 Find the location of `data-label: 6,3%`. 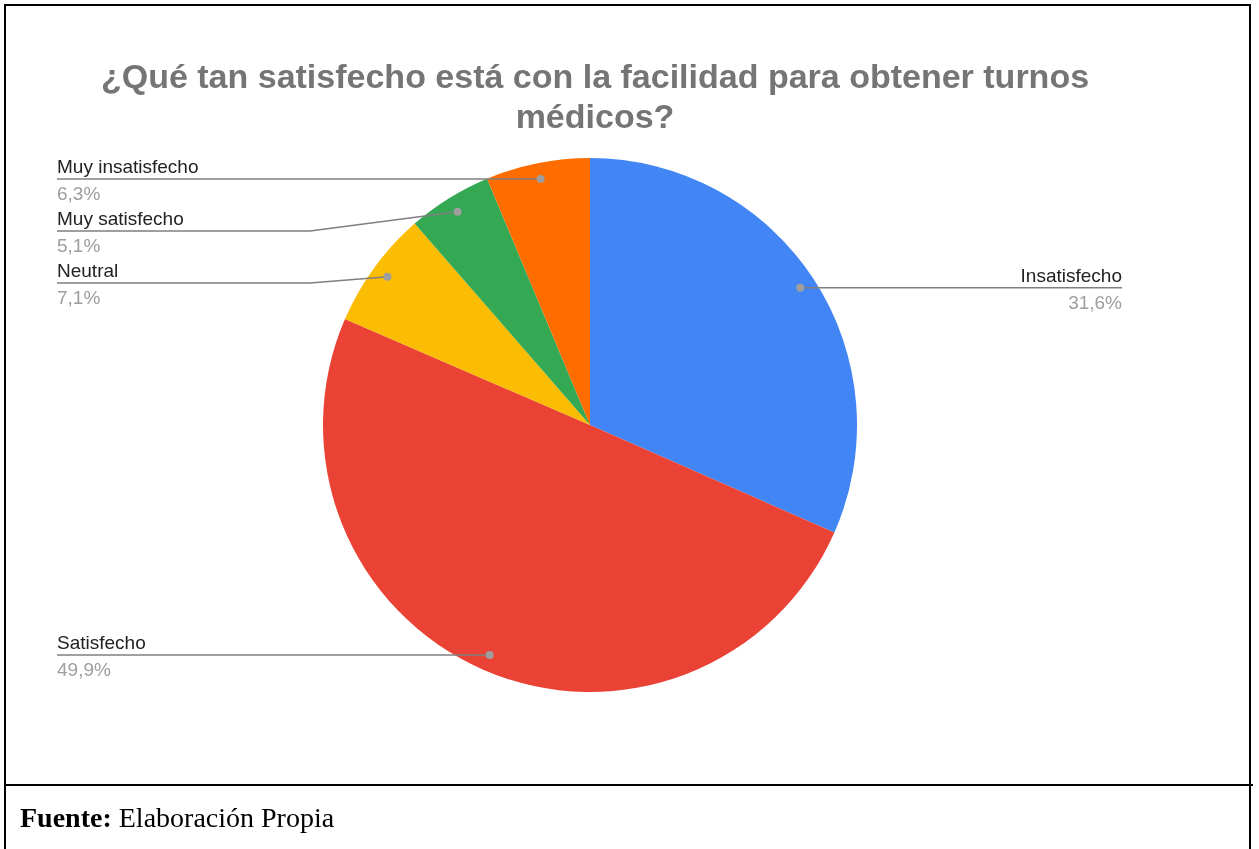

data-label: 6,3% is located at coordinates (79, 193).